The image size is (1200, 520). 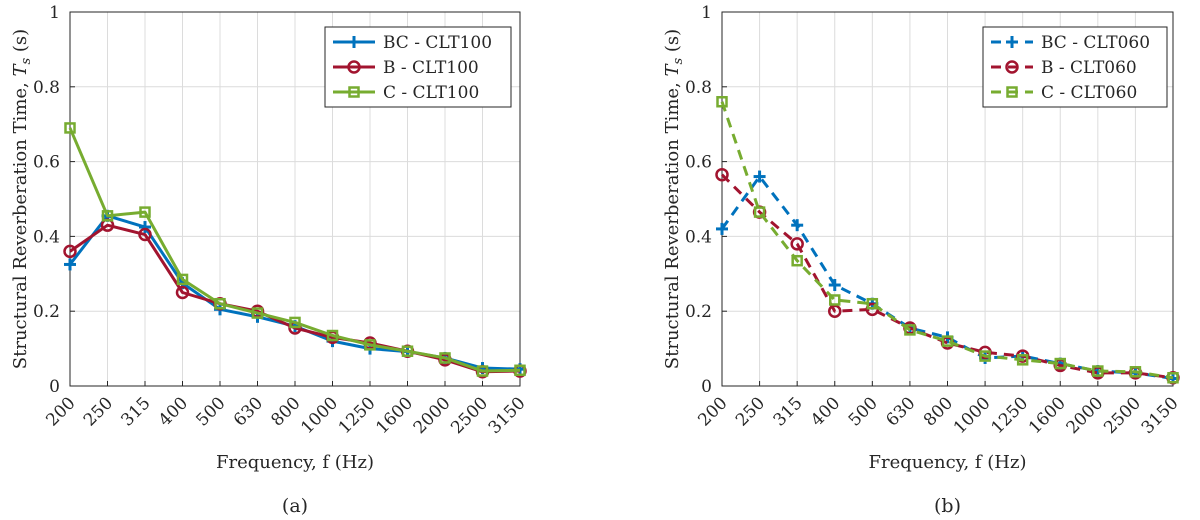 I want to click on legend-label: C - CLT100, so click(x=431, y=93).